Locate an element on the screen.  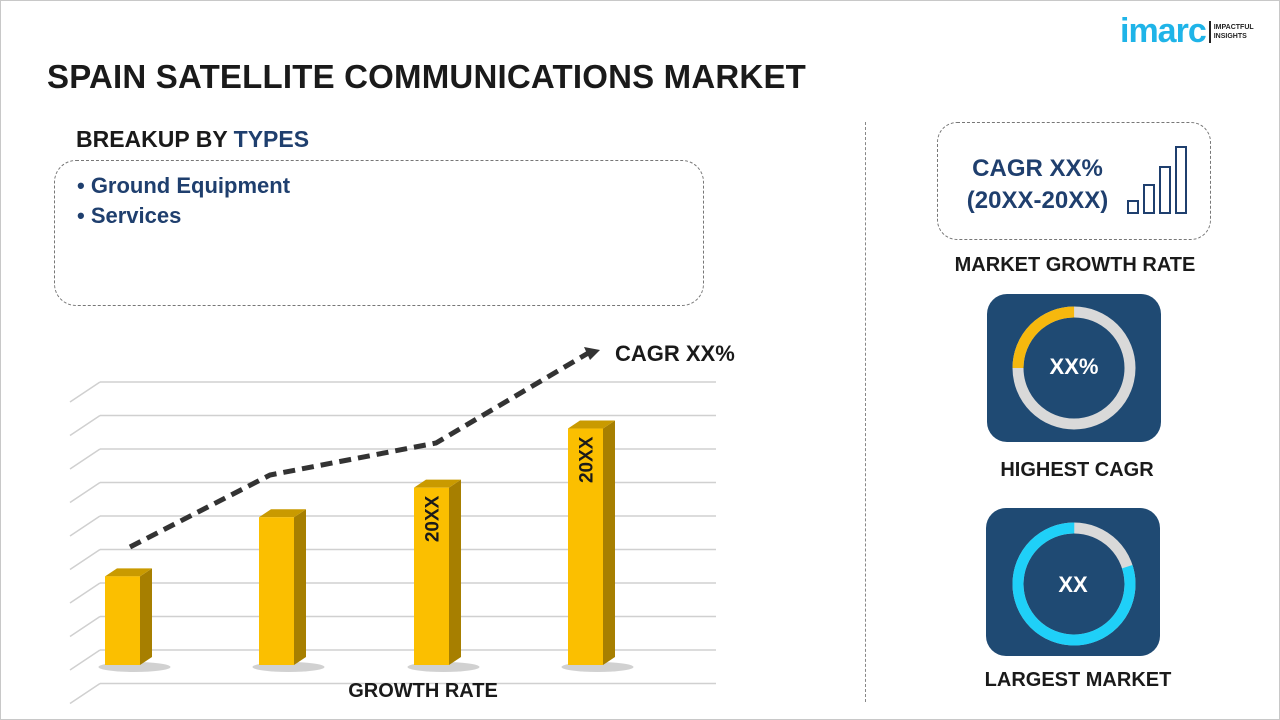
imarc-logo: imarc IMPACTFUL INSIGHTS is located at coordinates (1187, 31).